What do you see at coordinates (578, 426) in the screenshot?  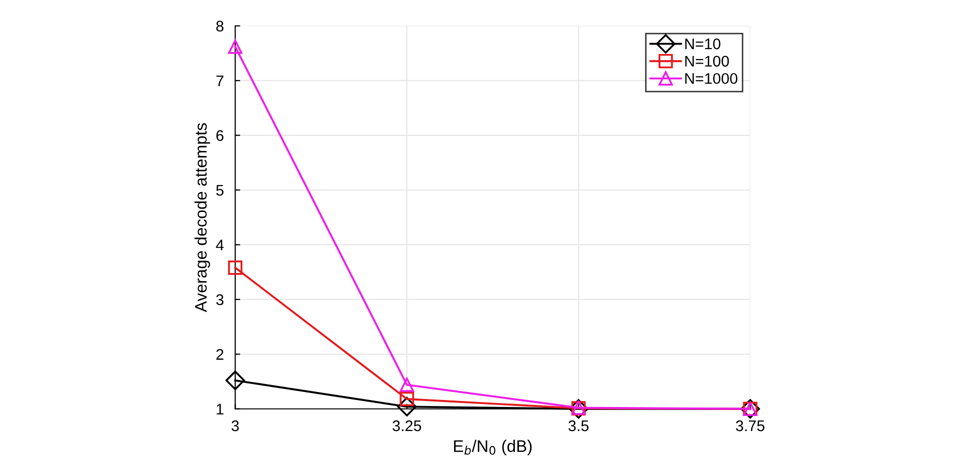 I see `x-tick-label: 3.5` at bounding box center [578, 426].